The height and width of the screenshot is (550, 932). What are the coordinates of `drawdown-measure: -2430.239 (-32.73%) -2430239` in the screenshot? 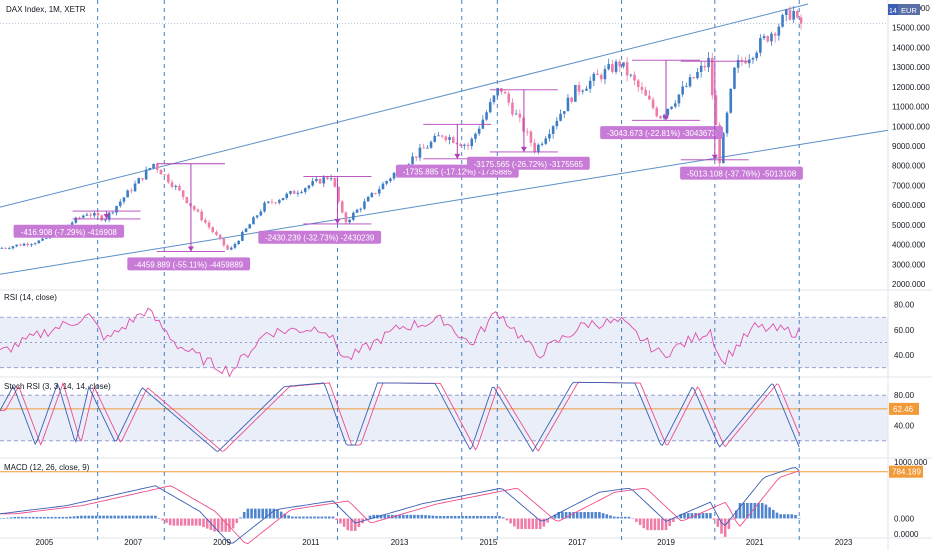 It's located at (320, 210).